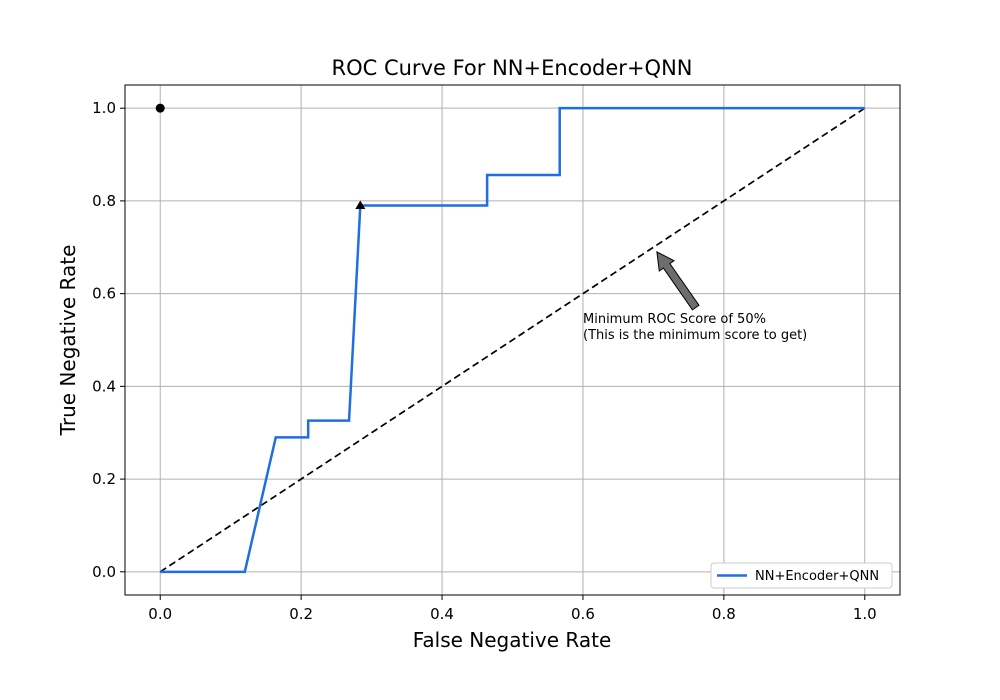 Image resolution: width=1000 pixels, height=700 pixels. Describe the element at coordinates (442, 614) in the screenshot. I see `x-tick-label: 0.4` at that location.